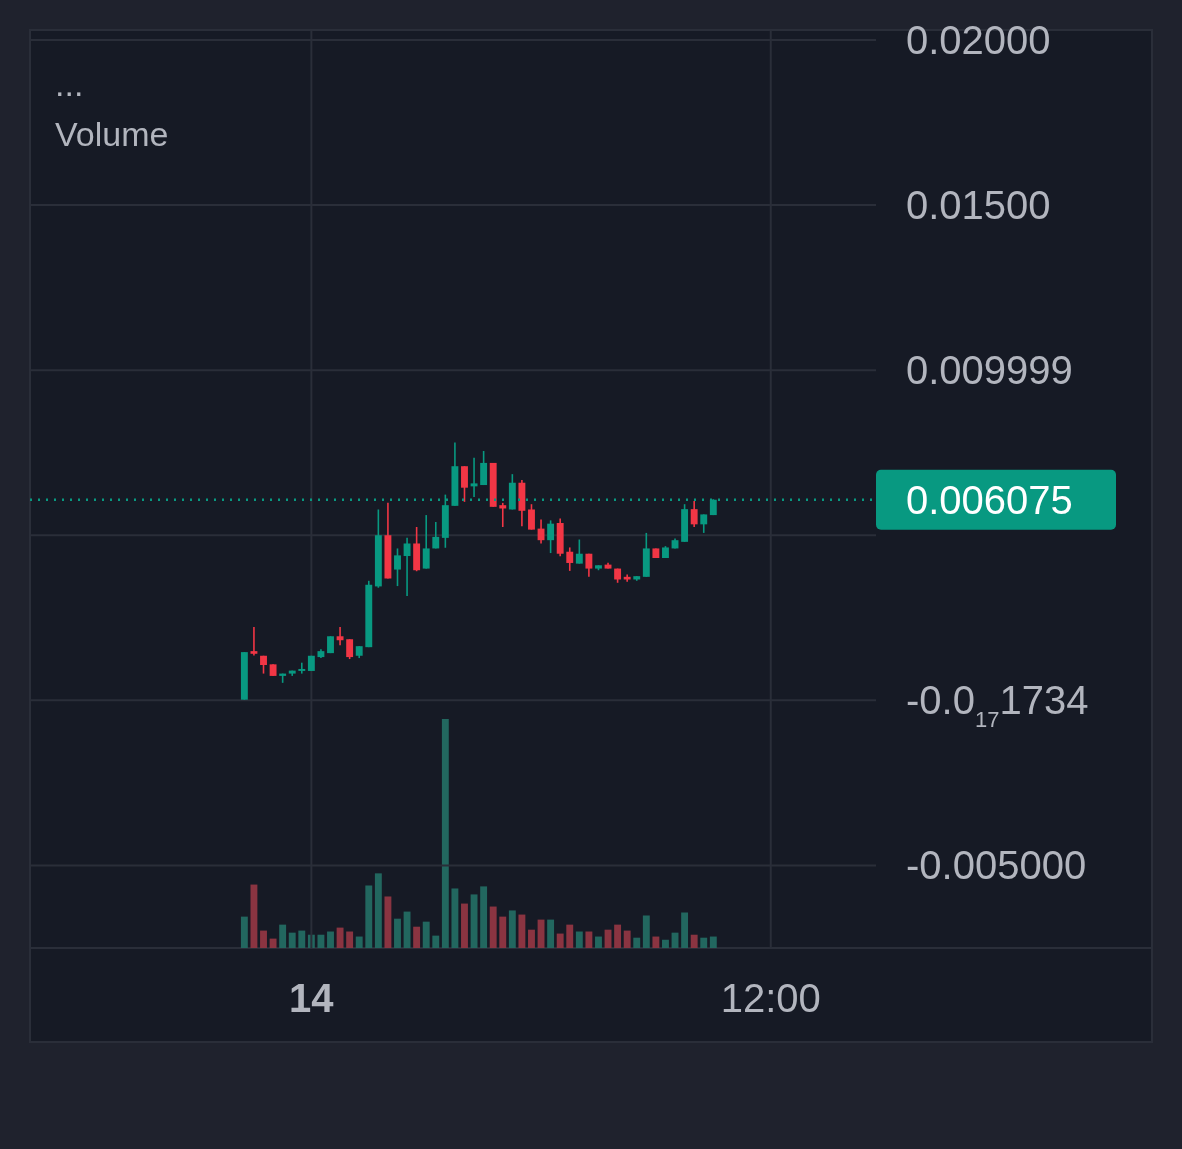 This screenshot has width=1182, height=1149. Describe the element at coordinates (997, 705) in the screenshot. I see `y-tick-label: -0.0$_{17}$1734` at that location.